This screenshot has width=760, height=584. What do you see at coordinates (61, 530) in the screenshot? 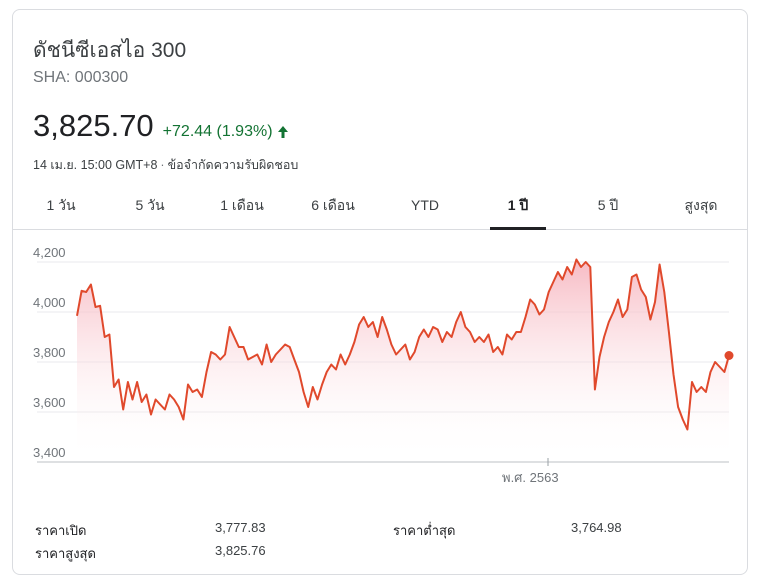
I see `open-label: ราคาเปิด` at bounding box center [61, 530].